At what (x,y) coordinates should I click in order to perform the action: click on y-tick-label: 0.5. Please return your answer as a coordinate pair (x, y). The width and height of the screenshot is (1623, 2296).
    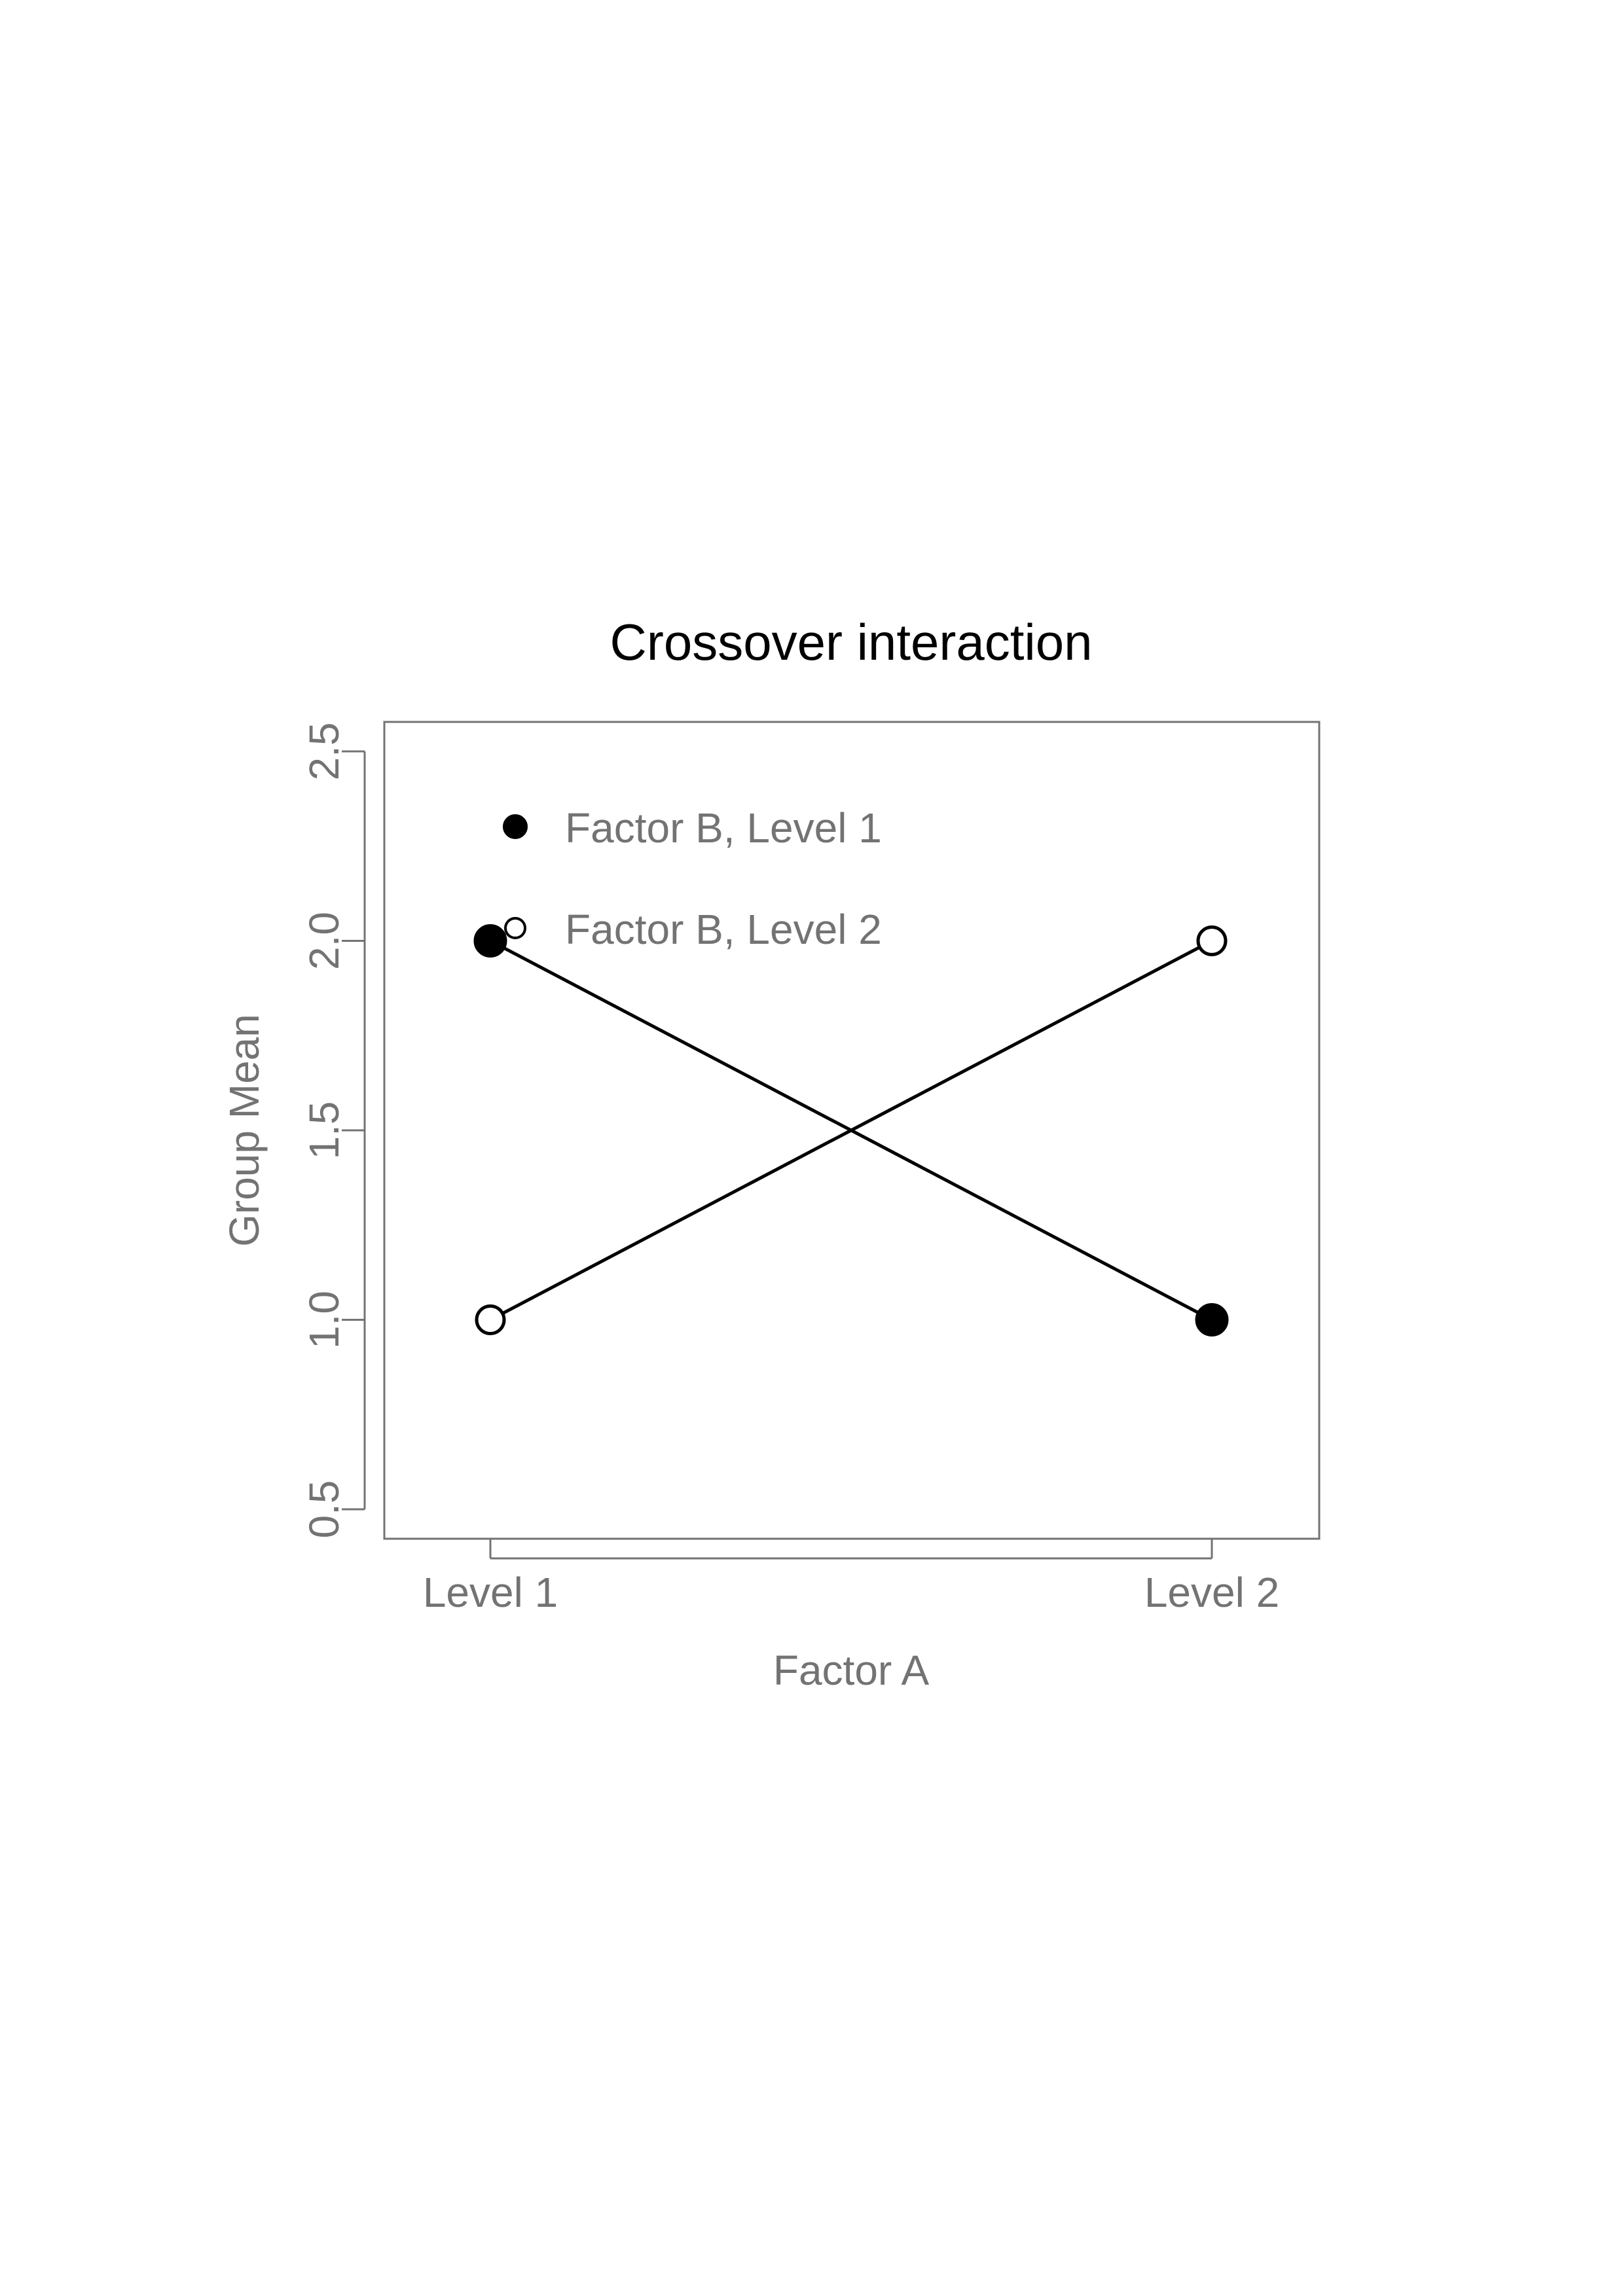
    Looking at the image, I should click on (324, 1509).